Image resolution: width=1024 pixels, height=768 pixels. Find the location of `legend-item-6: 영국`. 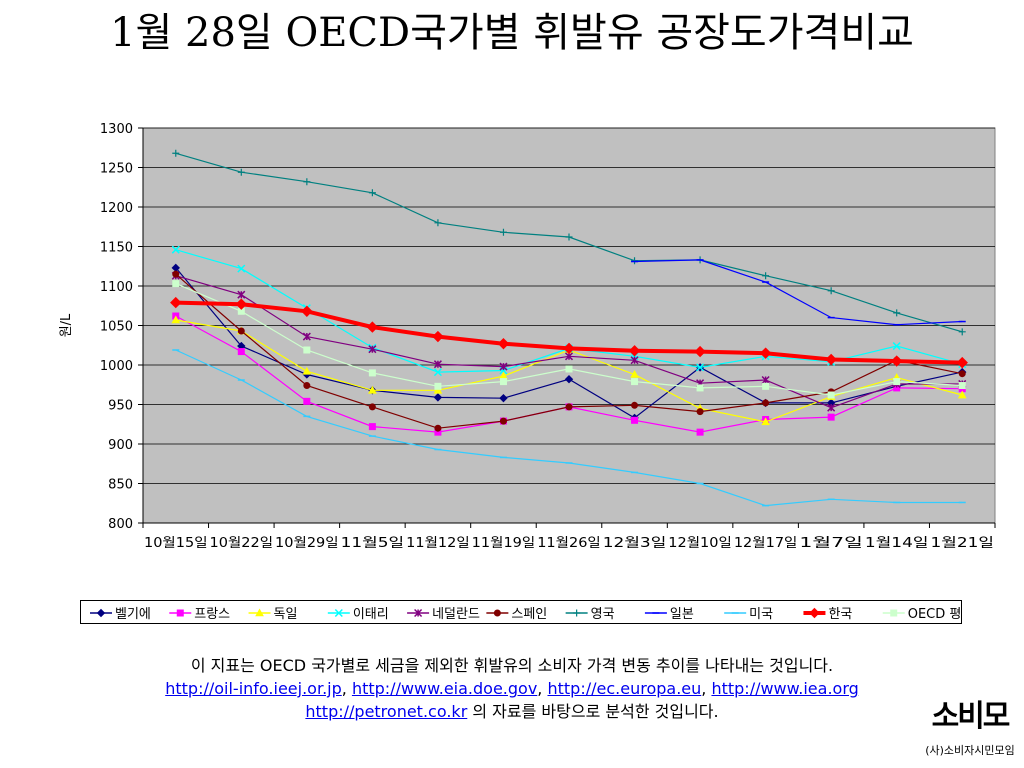

legend-item-6: 영국 is located at coordinates (590, 614).